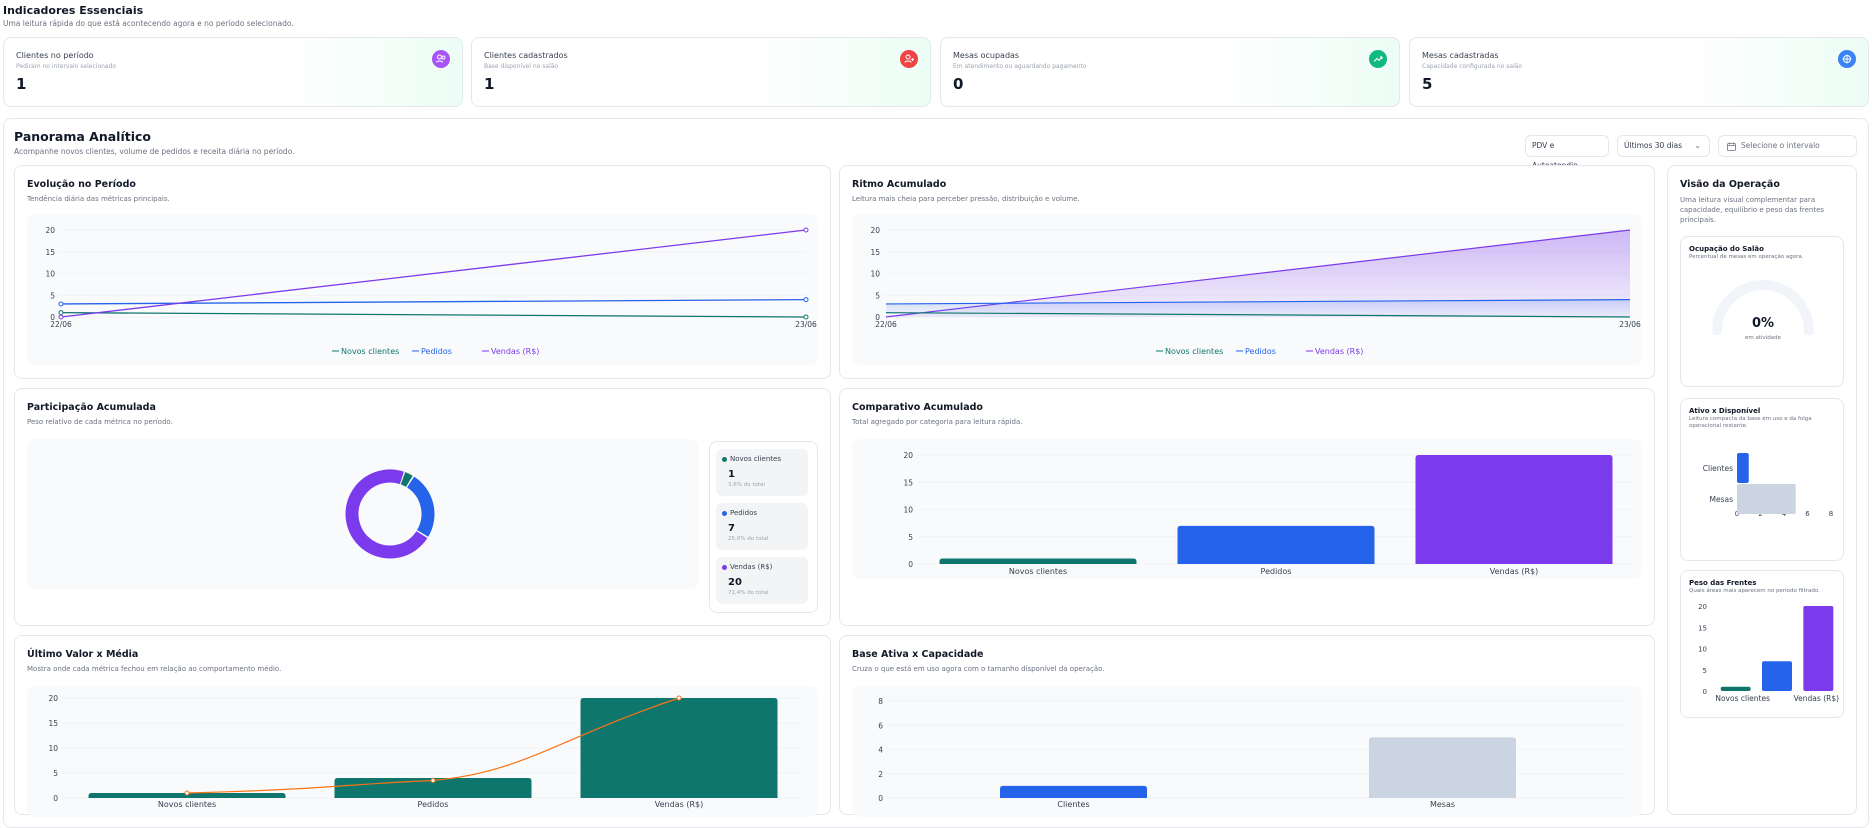 This screenshot has width=1872, height=828. Describe the element at coordinates (762, 472) in the screenshot. I see `legend-item: Novos clientes 1 3,6% do total` at that location.